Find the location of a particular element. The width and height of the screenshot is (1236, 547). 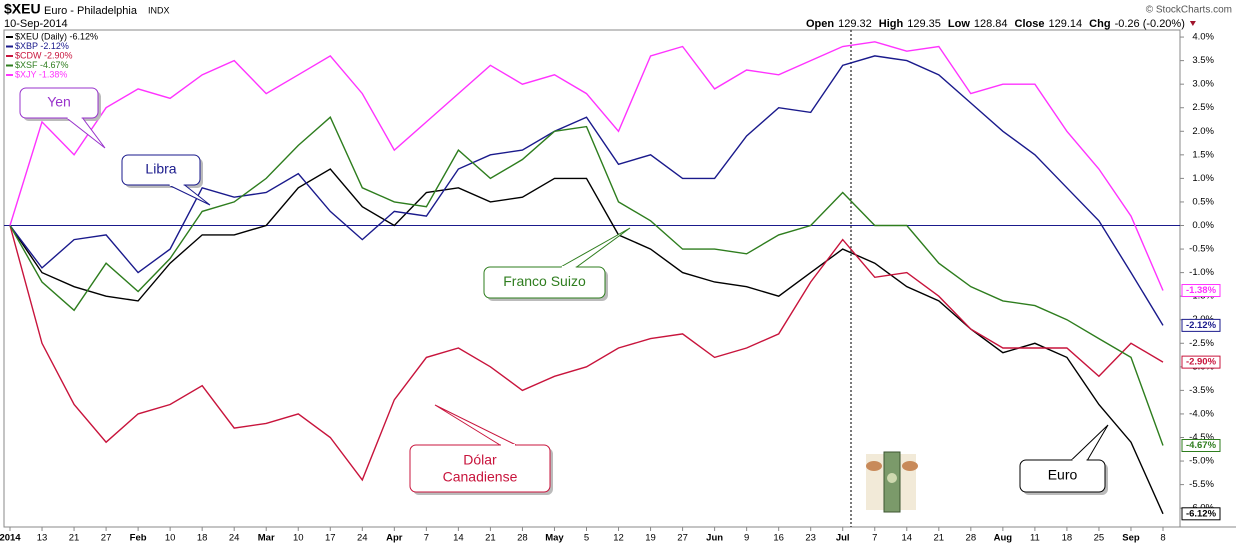

x-tick-label: 10 is located at coordinates (298, 538).